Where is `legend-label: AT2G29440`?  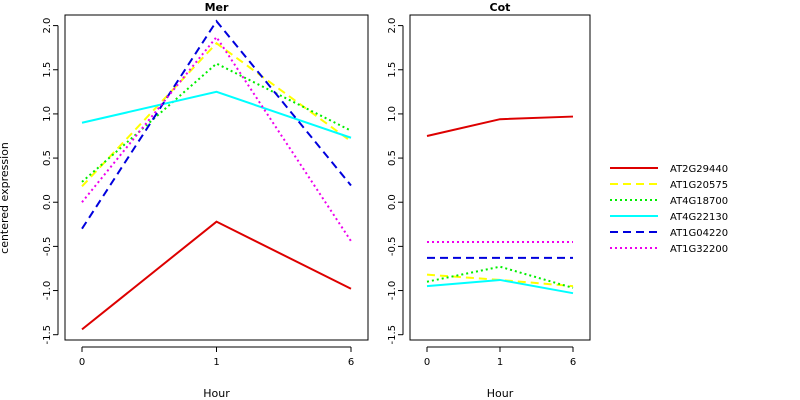
legend-label: AT2G29440 is located at coordinates (699, 169).